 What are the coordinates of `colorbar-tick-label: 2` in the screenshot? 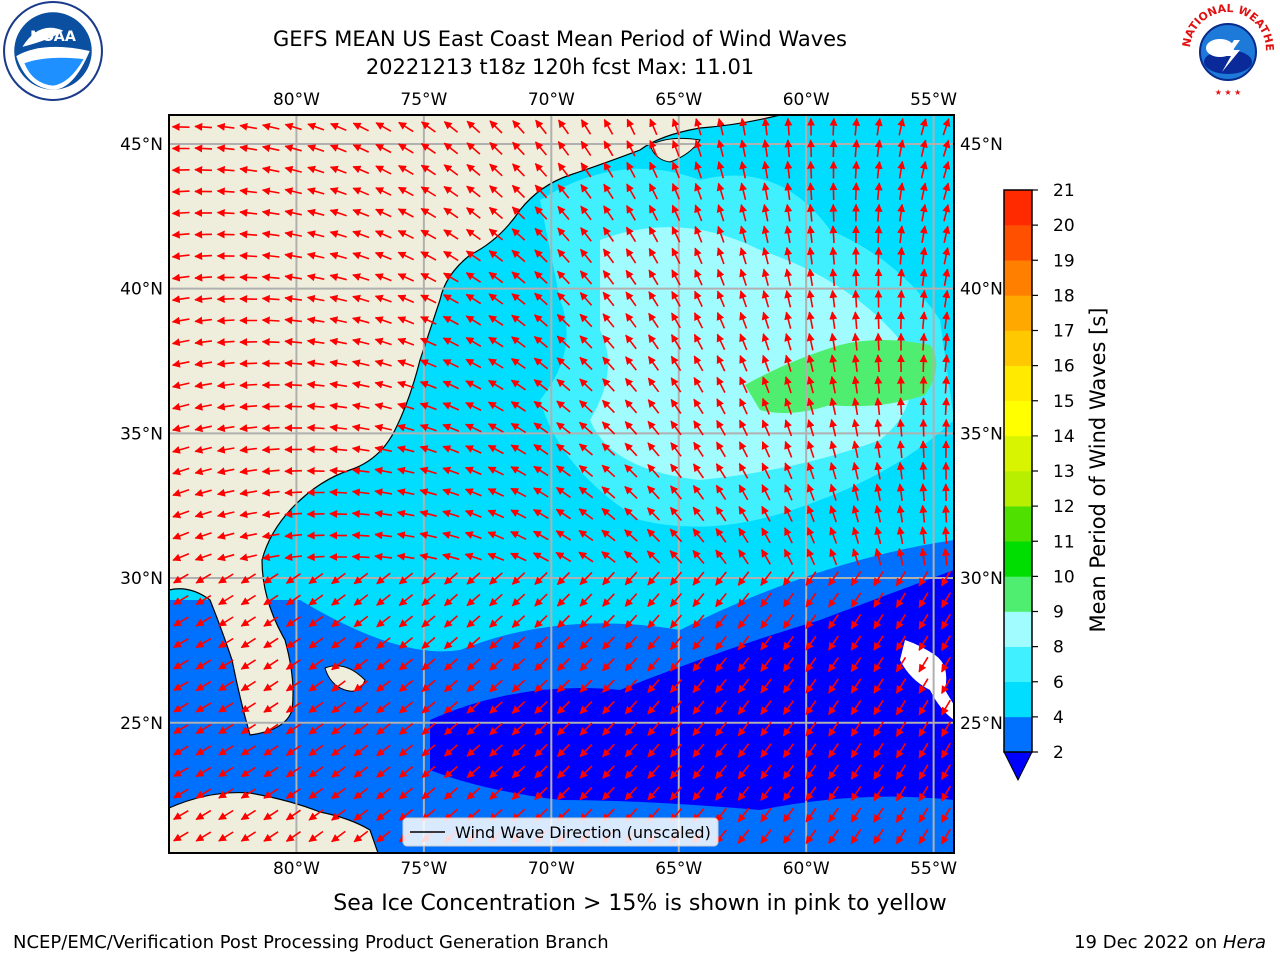 It's located at (1058, 753).